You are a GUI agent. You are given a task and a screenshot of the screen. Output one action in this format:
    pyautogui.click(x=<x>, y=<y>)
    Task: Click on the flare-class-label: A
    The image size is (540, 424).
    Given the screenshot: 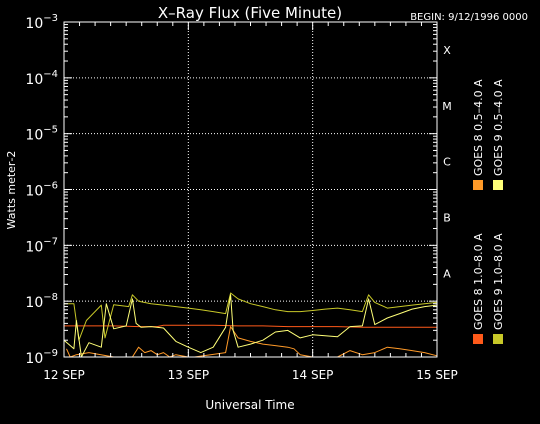 What is the action you would take?
    pyautogui.click(x=447, y=273)
    